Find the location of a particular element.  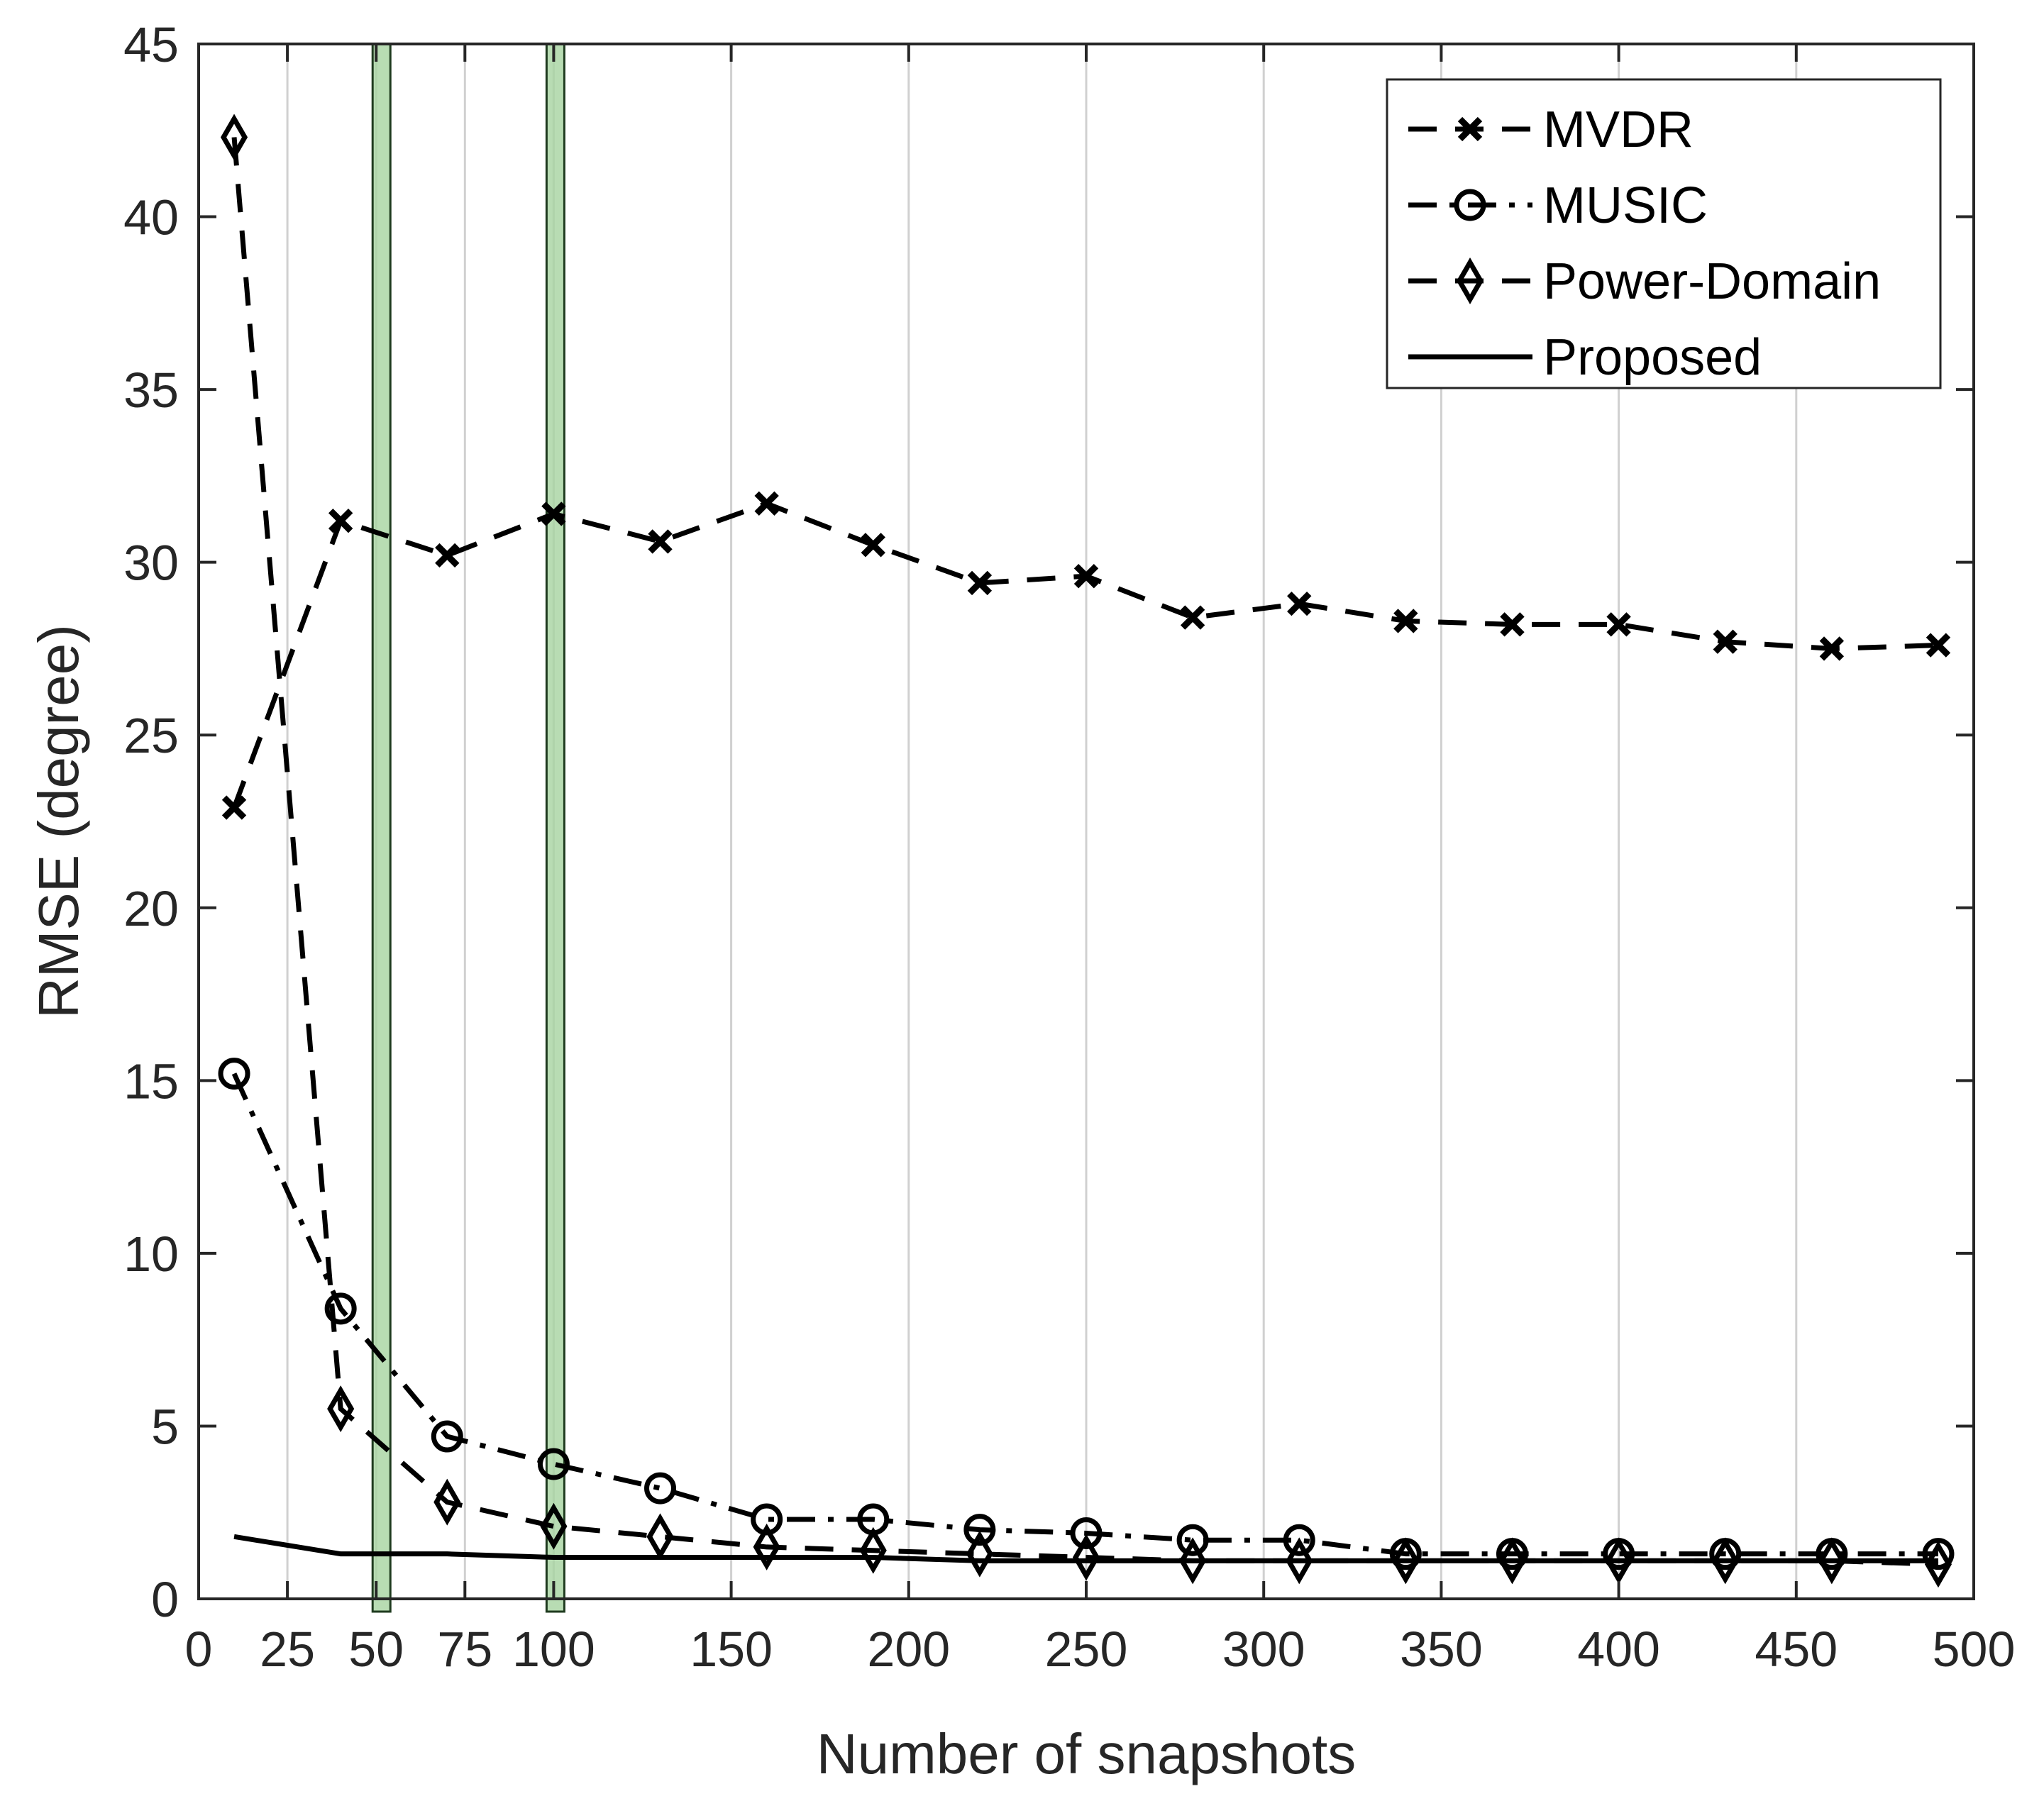

x-tick-label: 500 is located at coordinates (1974, 1649).